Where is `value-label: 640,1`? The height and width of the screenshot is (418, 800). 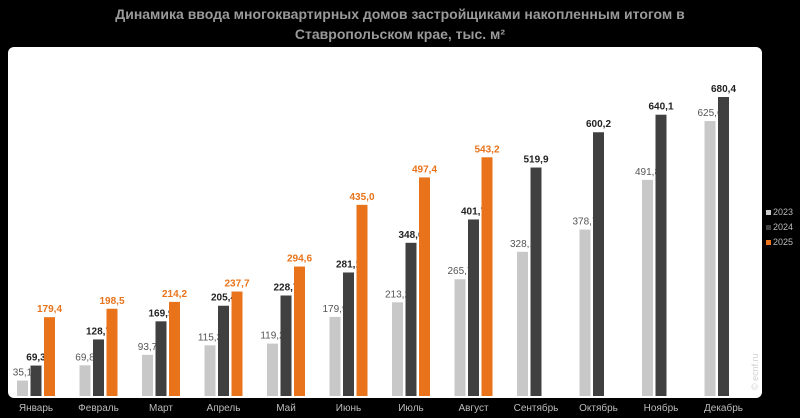
value-label: 640,1 is located at coordinates (660, 107).